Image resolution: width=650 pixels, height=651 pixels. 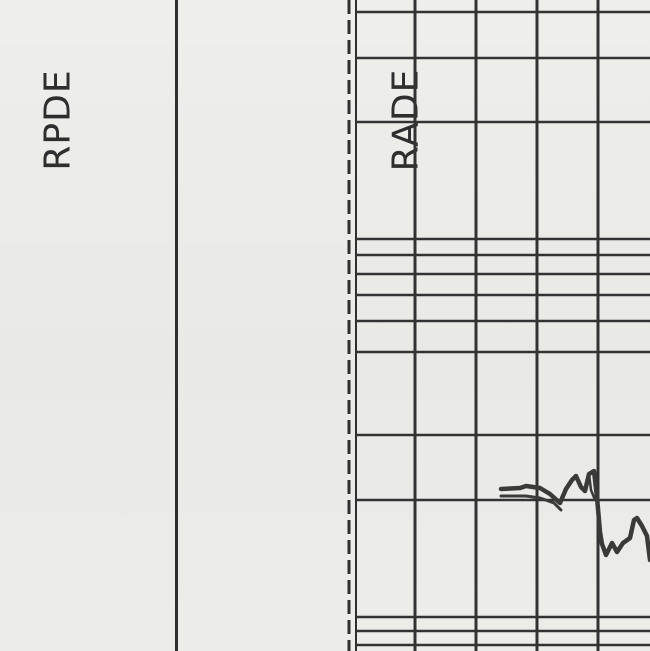 I want to click on log-curve-trace, so click(x=574, y=515).